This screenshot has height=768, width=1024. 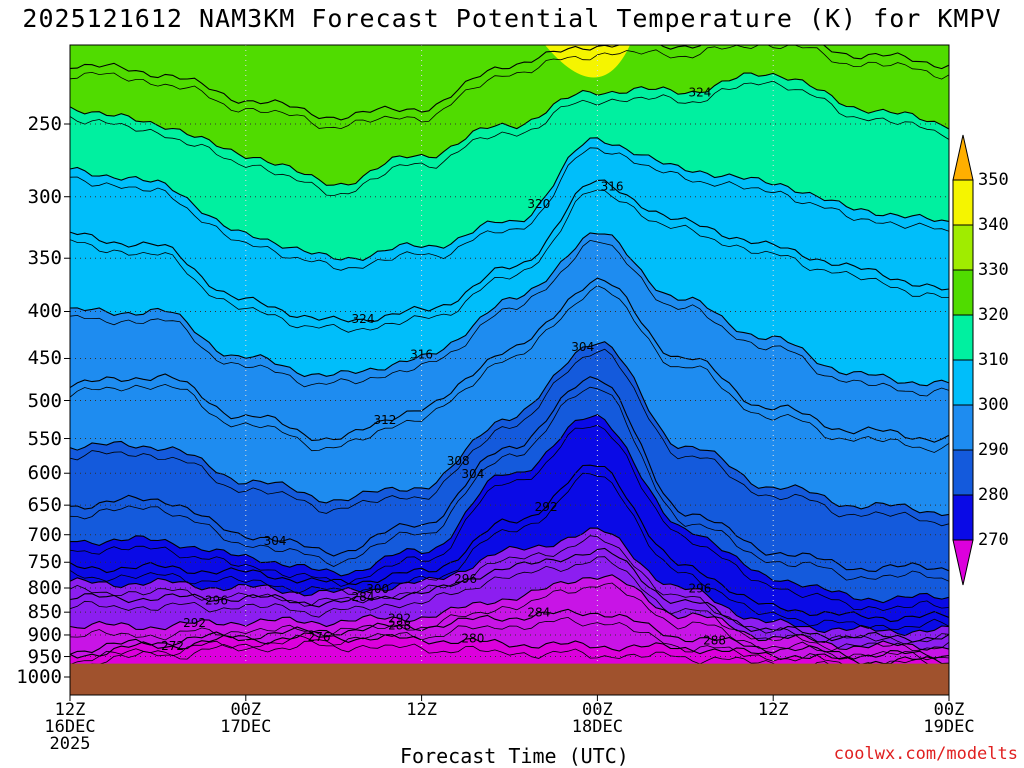 What do you see at coordinates (39, 677) in the screenshot?
I see `y-tick-label: 1000` at bounding box center [39, 677].